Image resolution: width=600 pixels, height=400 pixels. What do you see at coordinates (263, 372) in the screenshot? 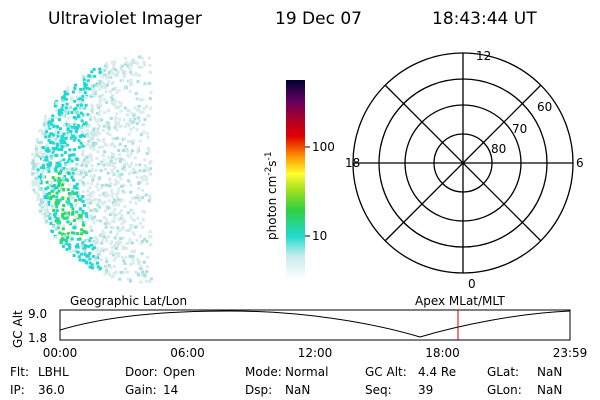
I see `info-label: Mode:` at bounding box center [263, 372].